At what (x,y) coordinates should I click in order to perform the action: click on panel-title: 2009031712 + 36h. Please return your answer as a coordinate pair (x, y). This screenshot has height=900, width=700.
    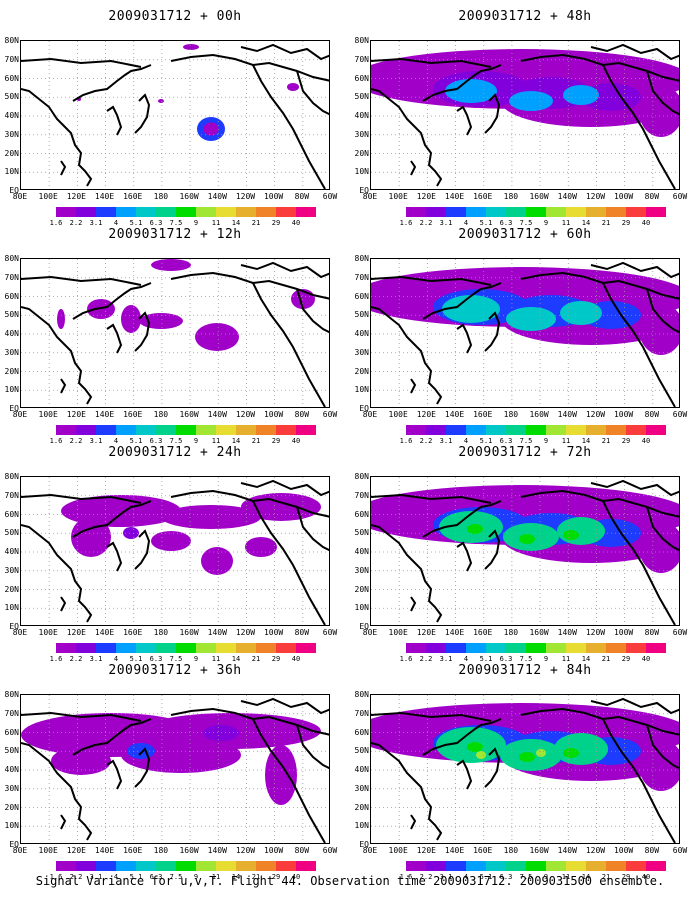
    Looking at the image, I should click on (175, 670).